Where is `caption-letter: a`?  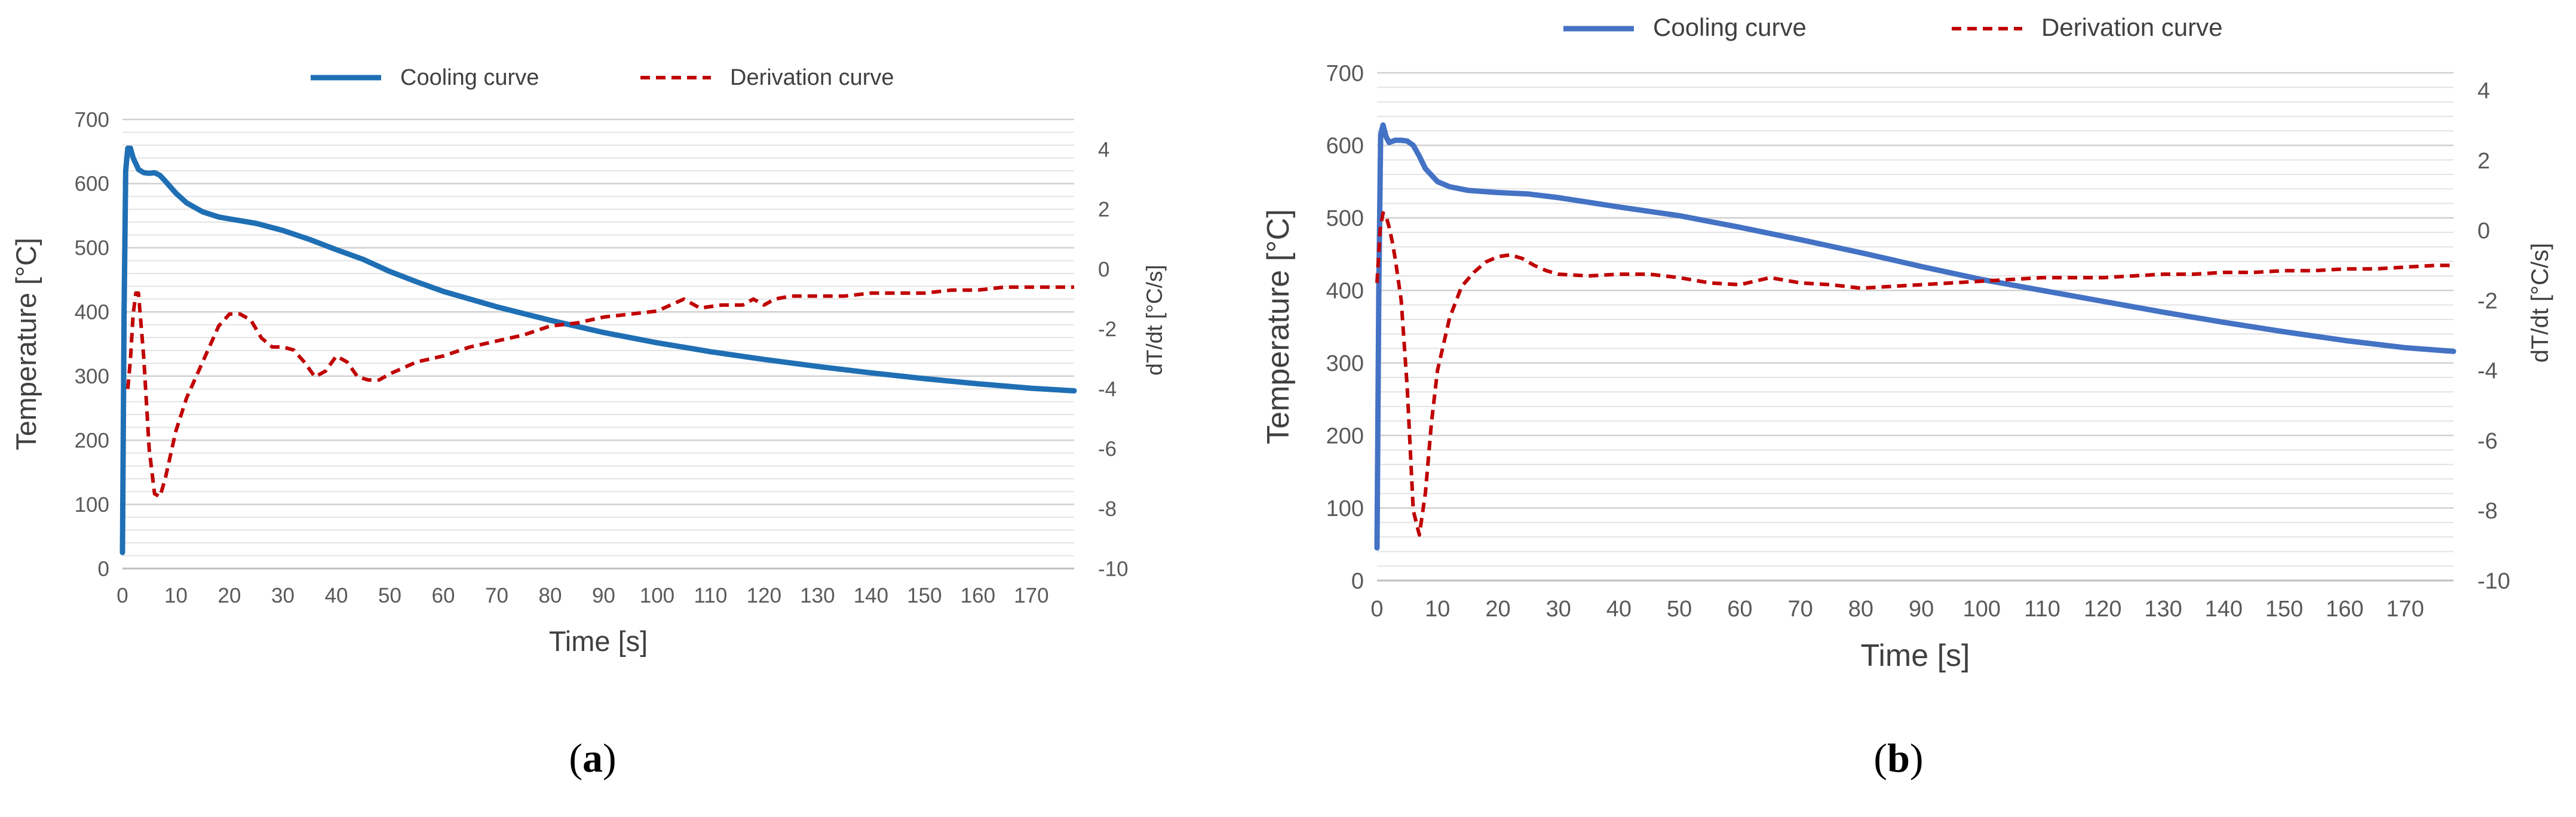 caption-letter: a is located at coordinates (592, 758).